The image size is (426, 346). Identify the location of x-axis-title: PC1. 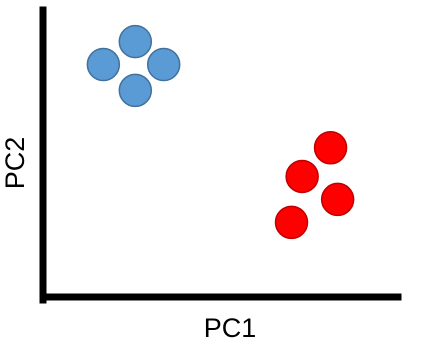
(230, 328).